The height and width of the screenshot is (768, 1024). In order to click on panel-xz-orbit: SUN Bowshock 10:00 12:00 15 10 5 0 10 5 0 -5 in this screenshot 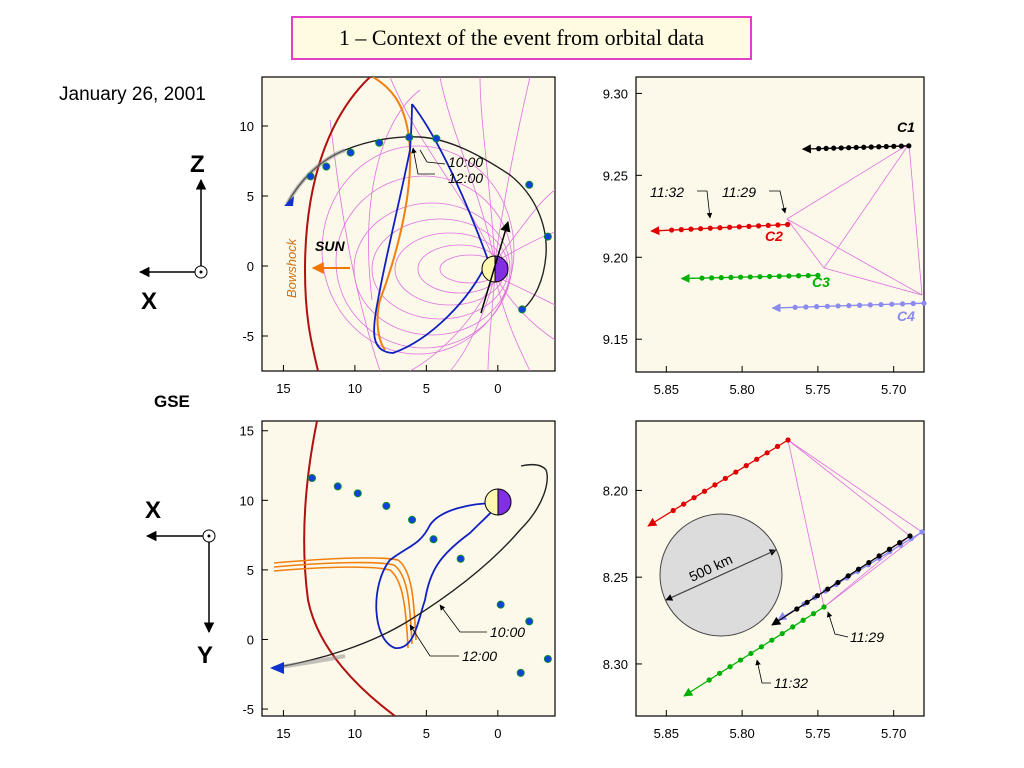, I will do `click(398, 236)`.